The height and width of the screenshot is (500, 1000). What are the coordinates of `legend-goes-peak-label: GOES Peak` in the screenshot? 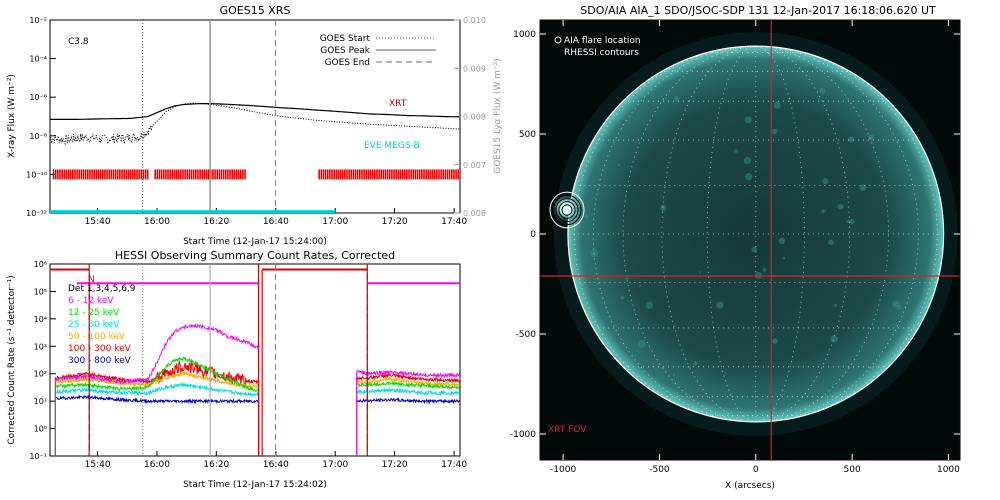 It's located at (345, 51).